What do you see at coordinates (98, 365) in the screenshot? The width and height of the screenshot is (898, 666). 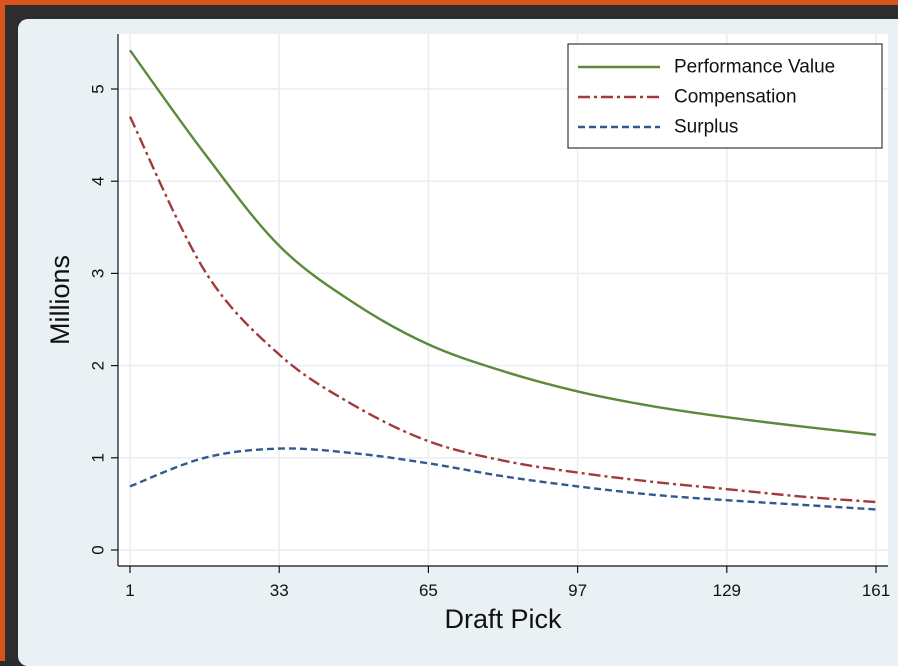 I see `y-tick-label: 2` at bounding box center [98, 365].